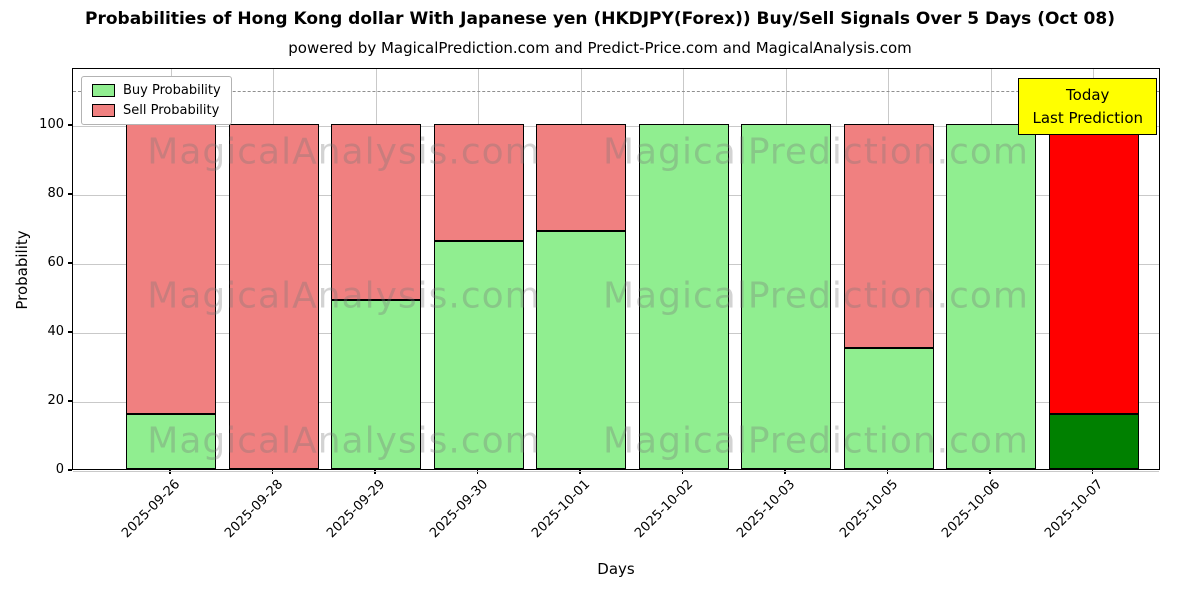 Image resolution: width=1200 pixels, height=600 pixels. What do you see at coordinates (971, 509) in the screenshot?
I see `x-tick-label: 2025-10-06` at bounding box center [971, 509].